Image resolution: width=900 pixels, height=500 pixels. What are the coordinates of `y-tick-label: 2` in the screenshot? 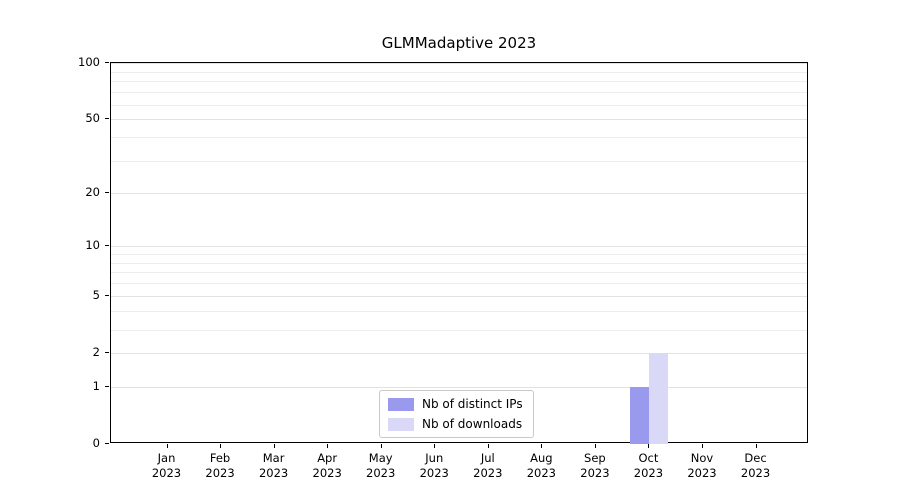 It's located at (96, 352).